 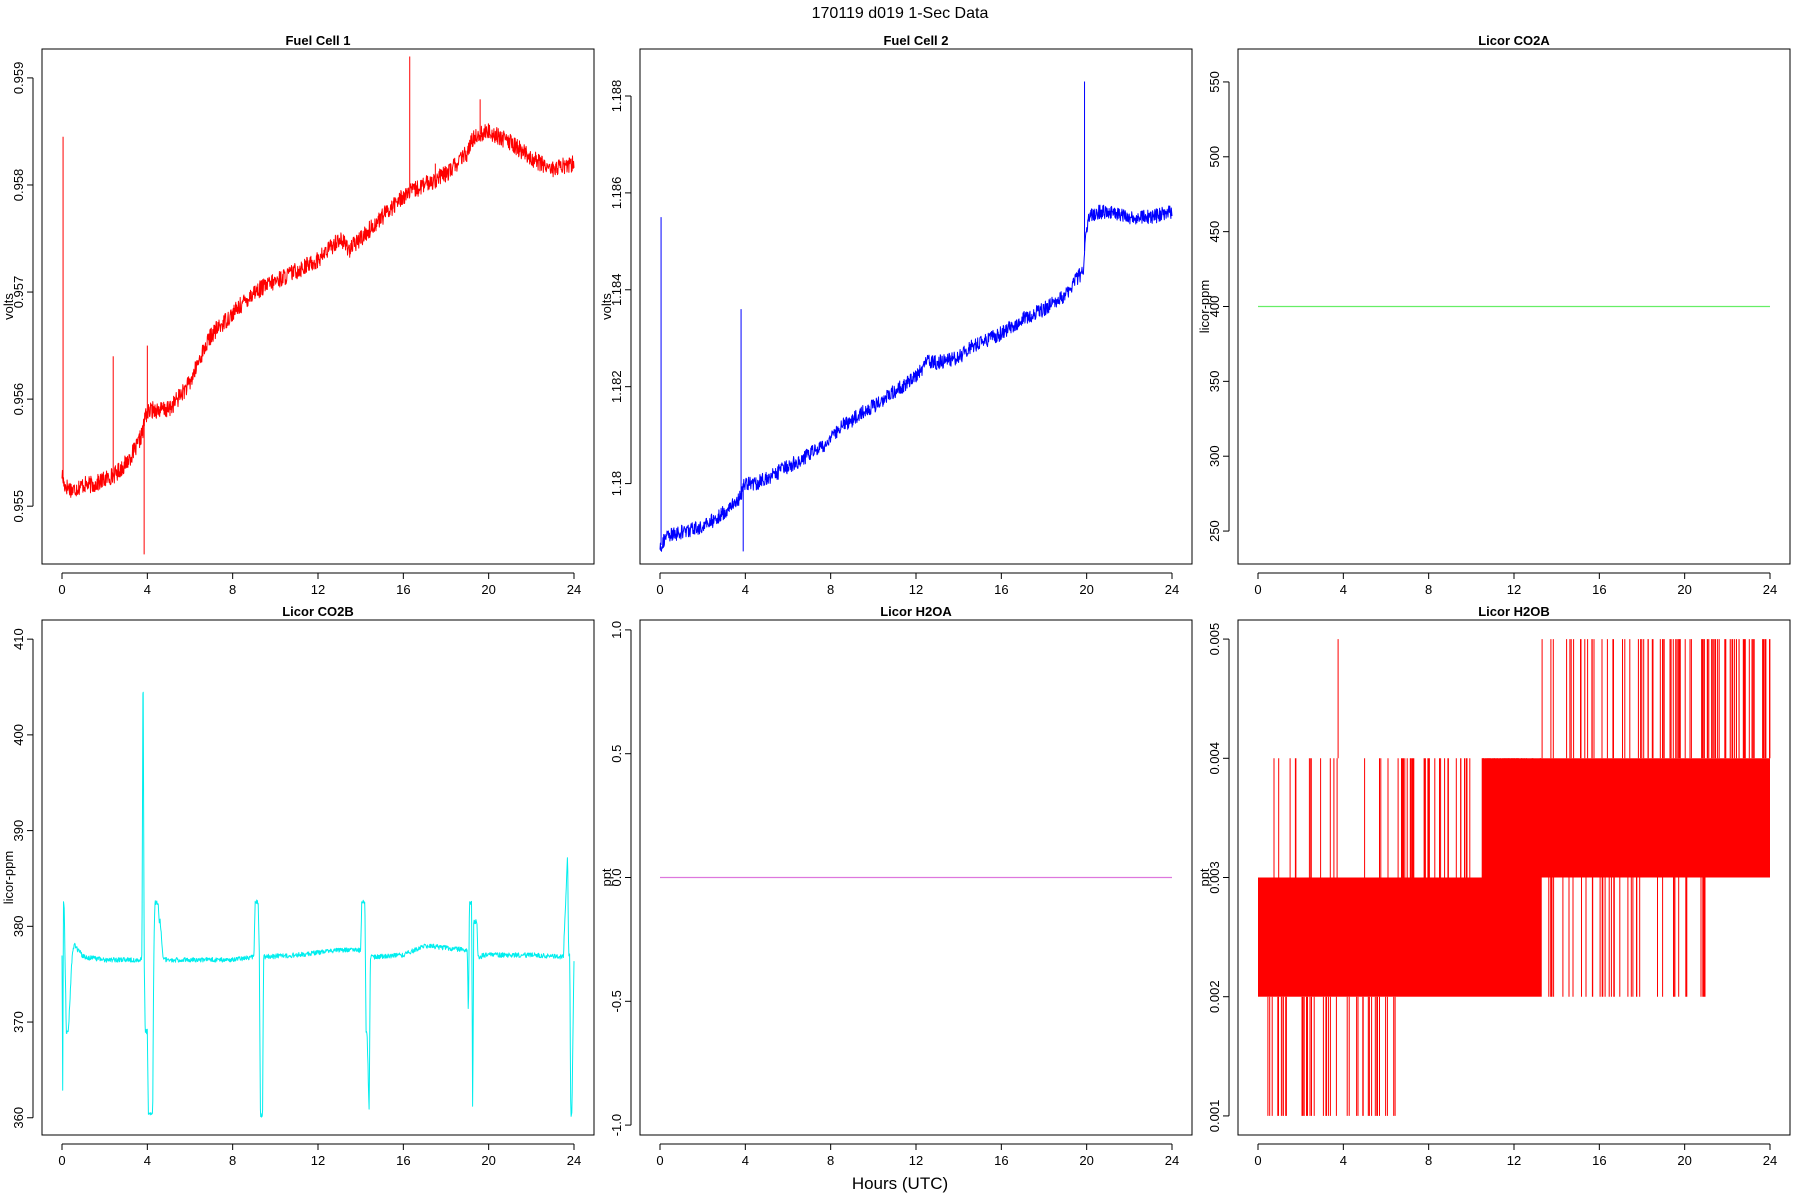 What do you see at coordinates (1214, 1116) in the screenshot?
I see `y-tick-label: 0.001` at bounding box center [1214, 1116].